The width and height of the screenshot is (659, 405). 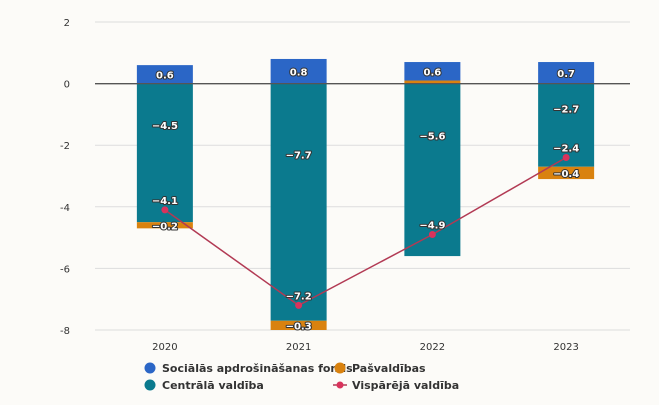 I want to click on data-label: −0.4, so click(x=566, y=174).